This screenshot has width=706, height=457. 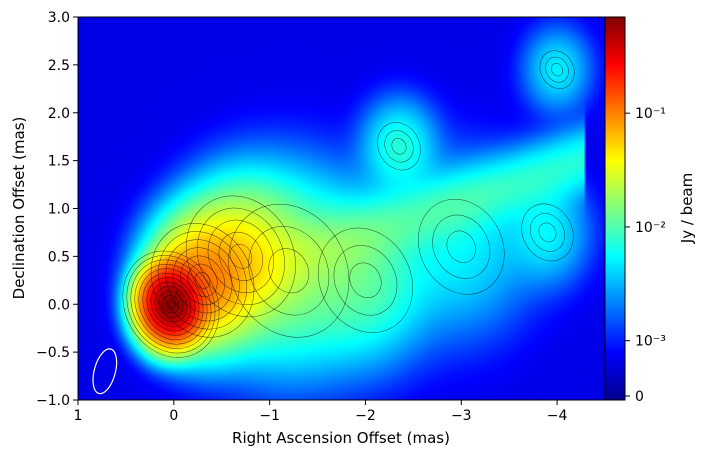 What do you see at coordinates (59, 162) in the screenshot?
I see `y-tick-label: 1.5` at bounding box center [59, 162].